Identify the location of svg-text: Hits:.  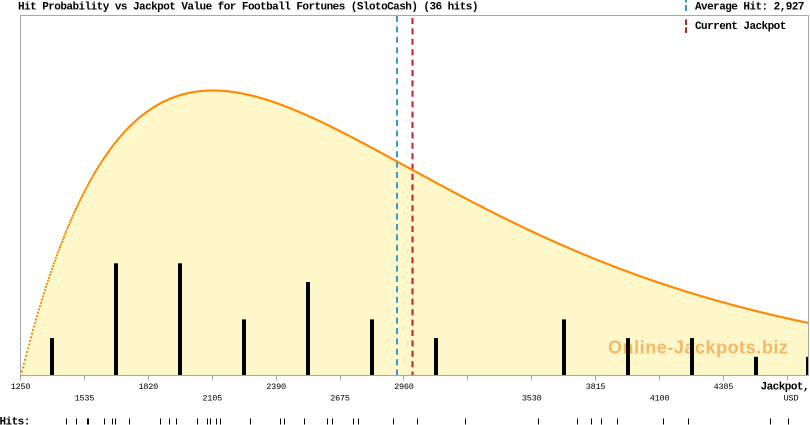
(15, 420).